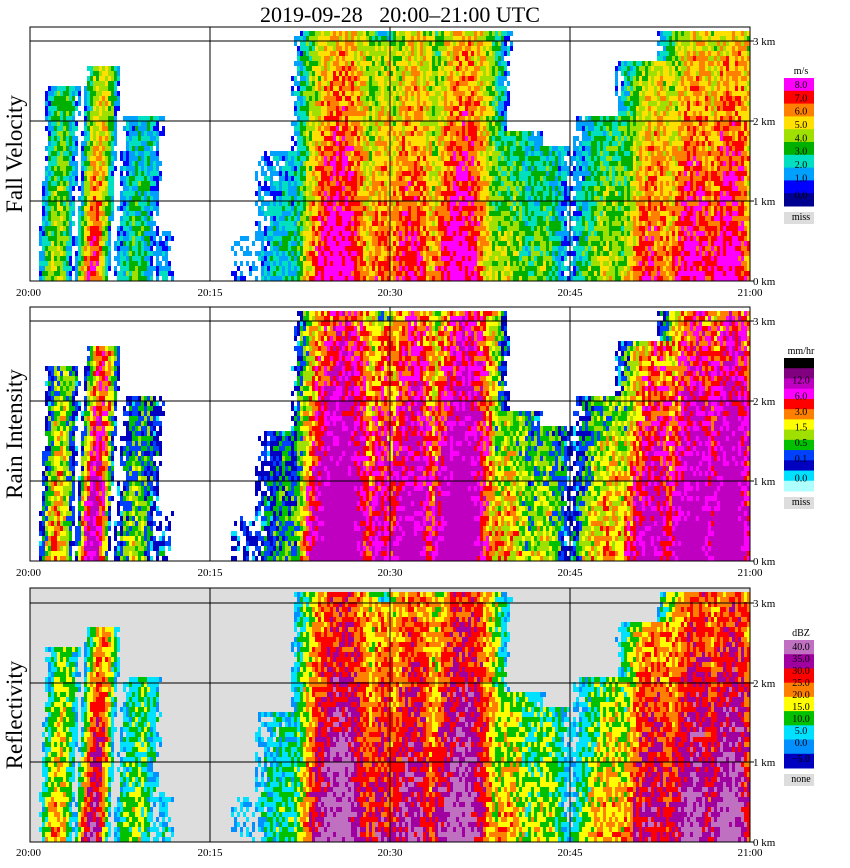 The image size is (850, 868). Describe the element at coordinates (801, 165) in the screenshot. I see `legend-label: 2.0` at that location.